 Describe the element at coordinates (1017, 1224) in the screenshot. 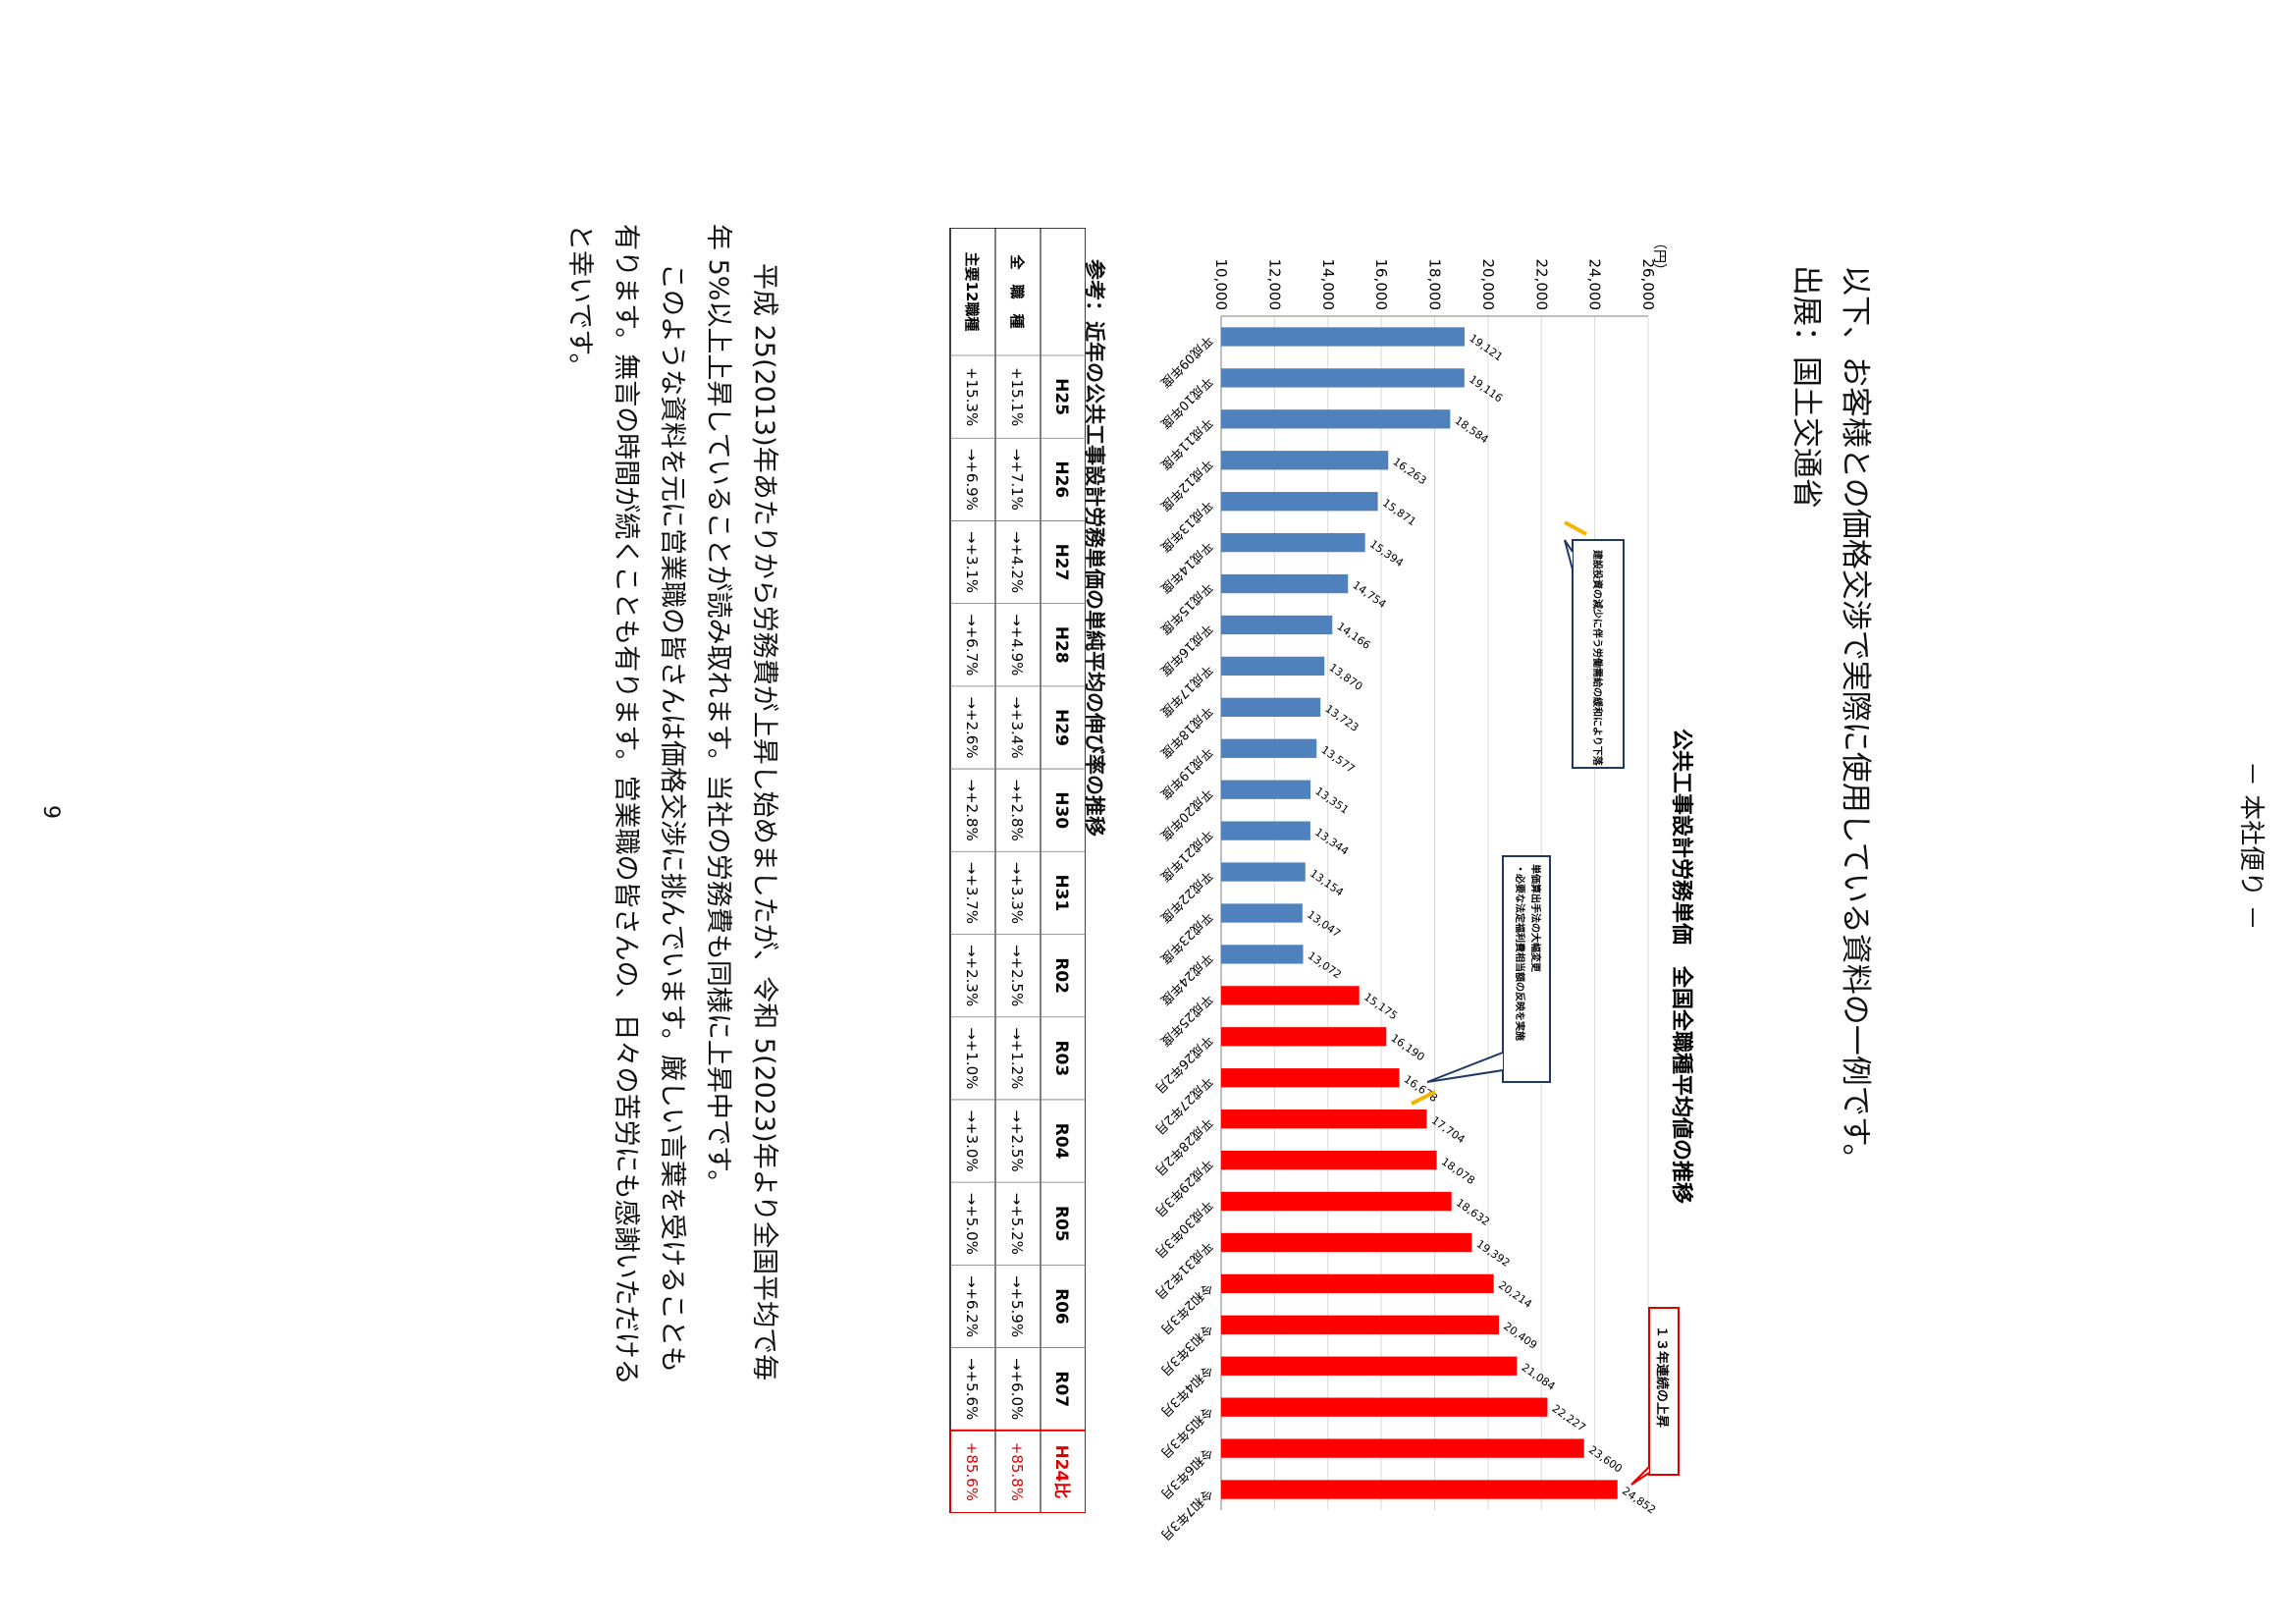

I see `table-cell: →+5.2%` at that location.